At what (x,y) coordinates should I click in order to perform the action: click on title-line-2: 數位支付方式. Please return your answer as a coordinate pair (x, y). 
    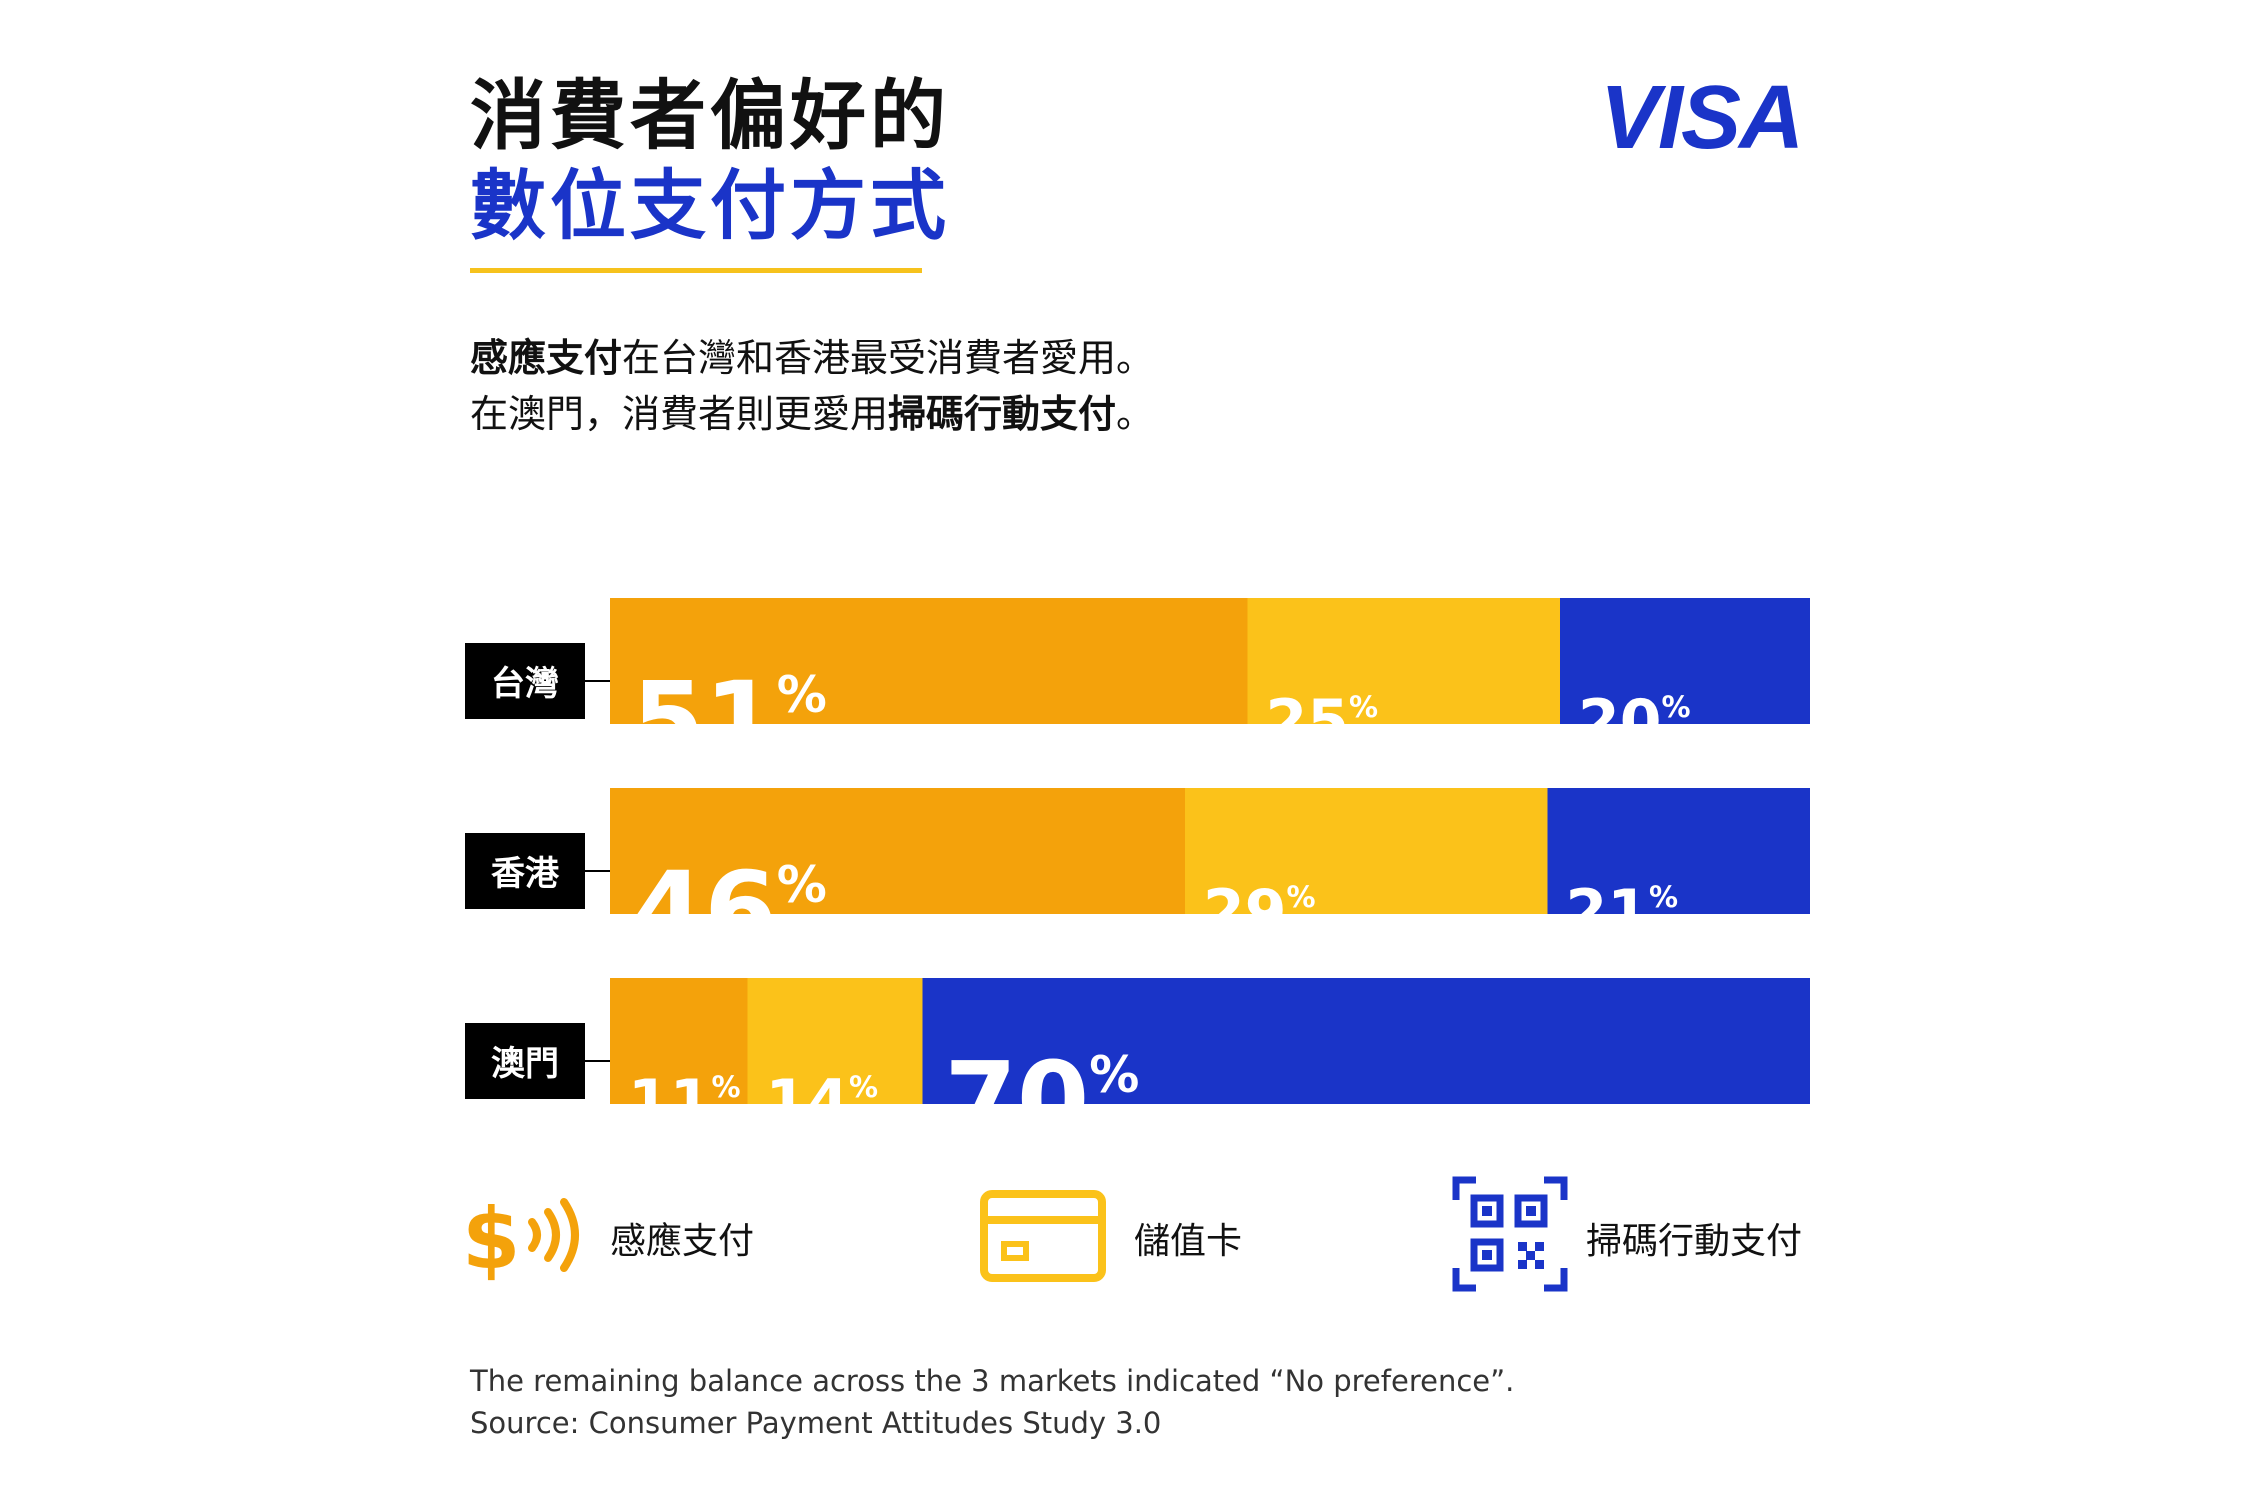
    Looking at the image, I should click on (710, 205).